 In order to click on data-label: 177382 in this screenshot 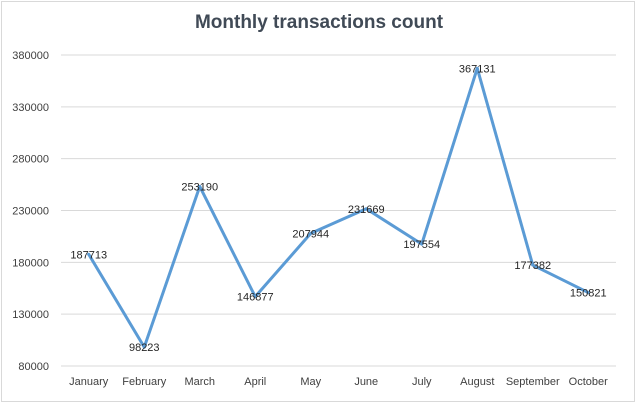, I will do `click(532, 266)`.